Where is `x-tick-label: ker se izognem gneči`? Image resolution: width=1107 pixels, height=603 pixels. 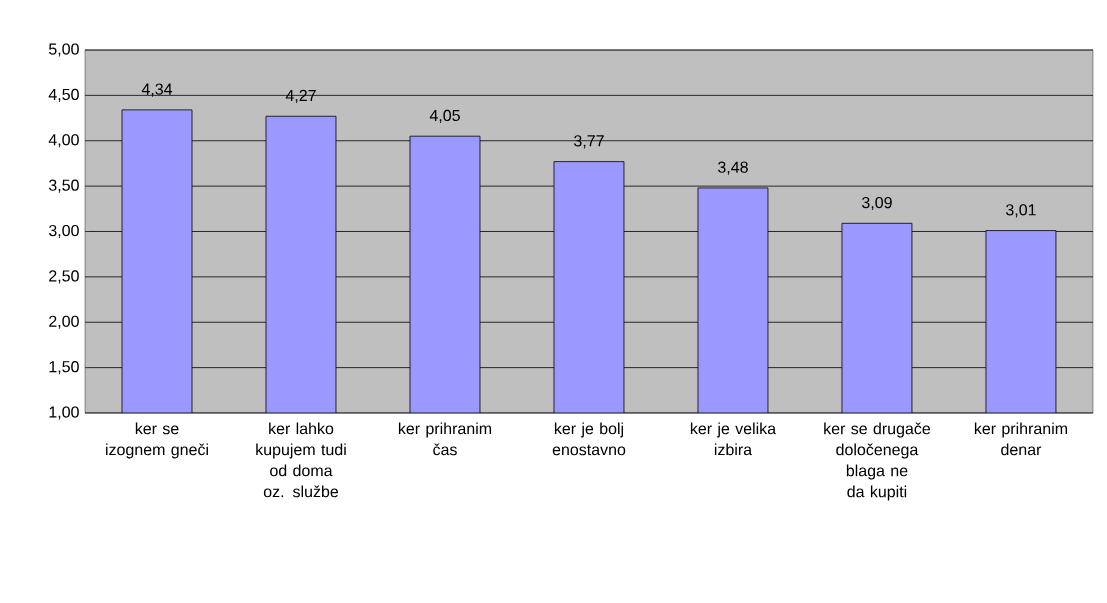
x-tick-label: ker se izognem gneči is located at coordinates (157, 440).